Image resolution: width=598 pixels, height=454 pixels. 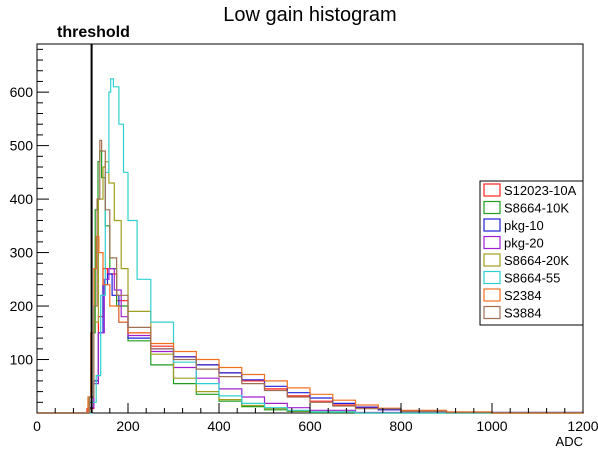 I want to click on legend-label: pkg-10, so click(x=524, y=225).